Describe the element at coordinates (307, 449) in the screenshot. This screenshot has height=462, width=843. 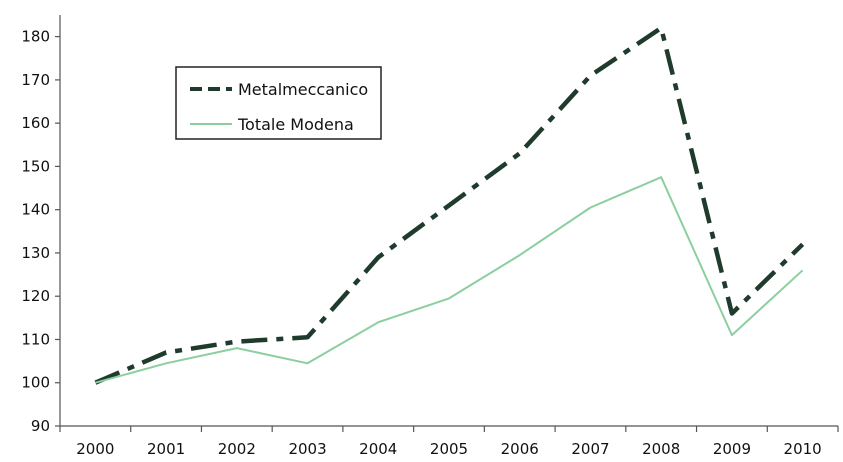
I see `x-tick-label: 2003` at that location.